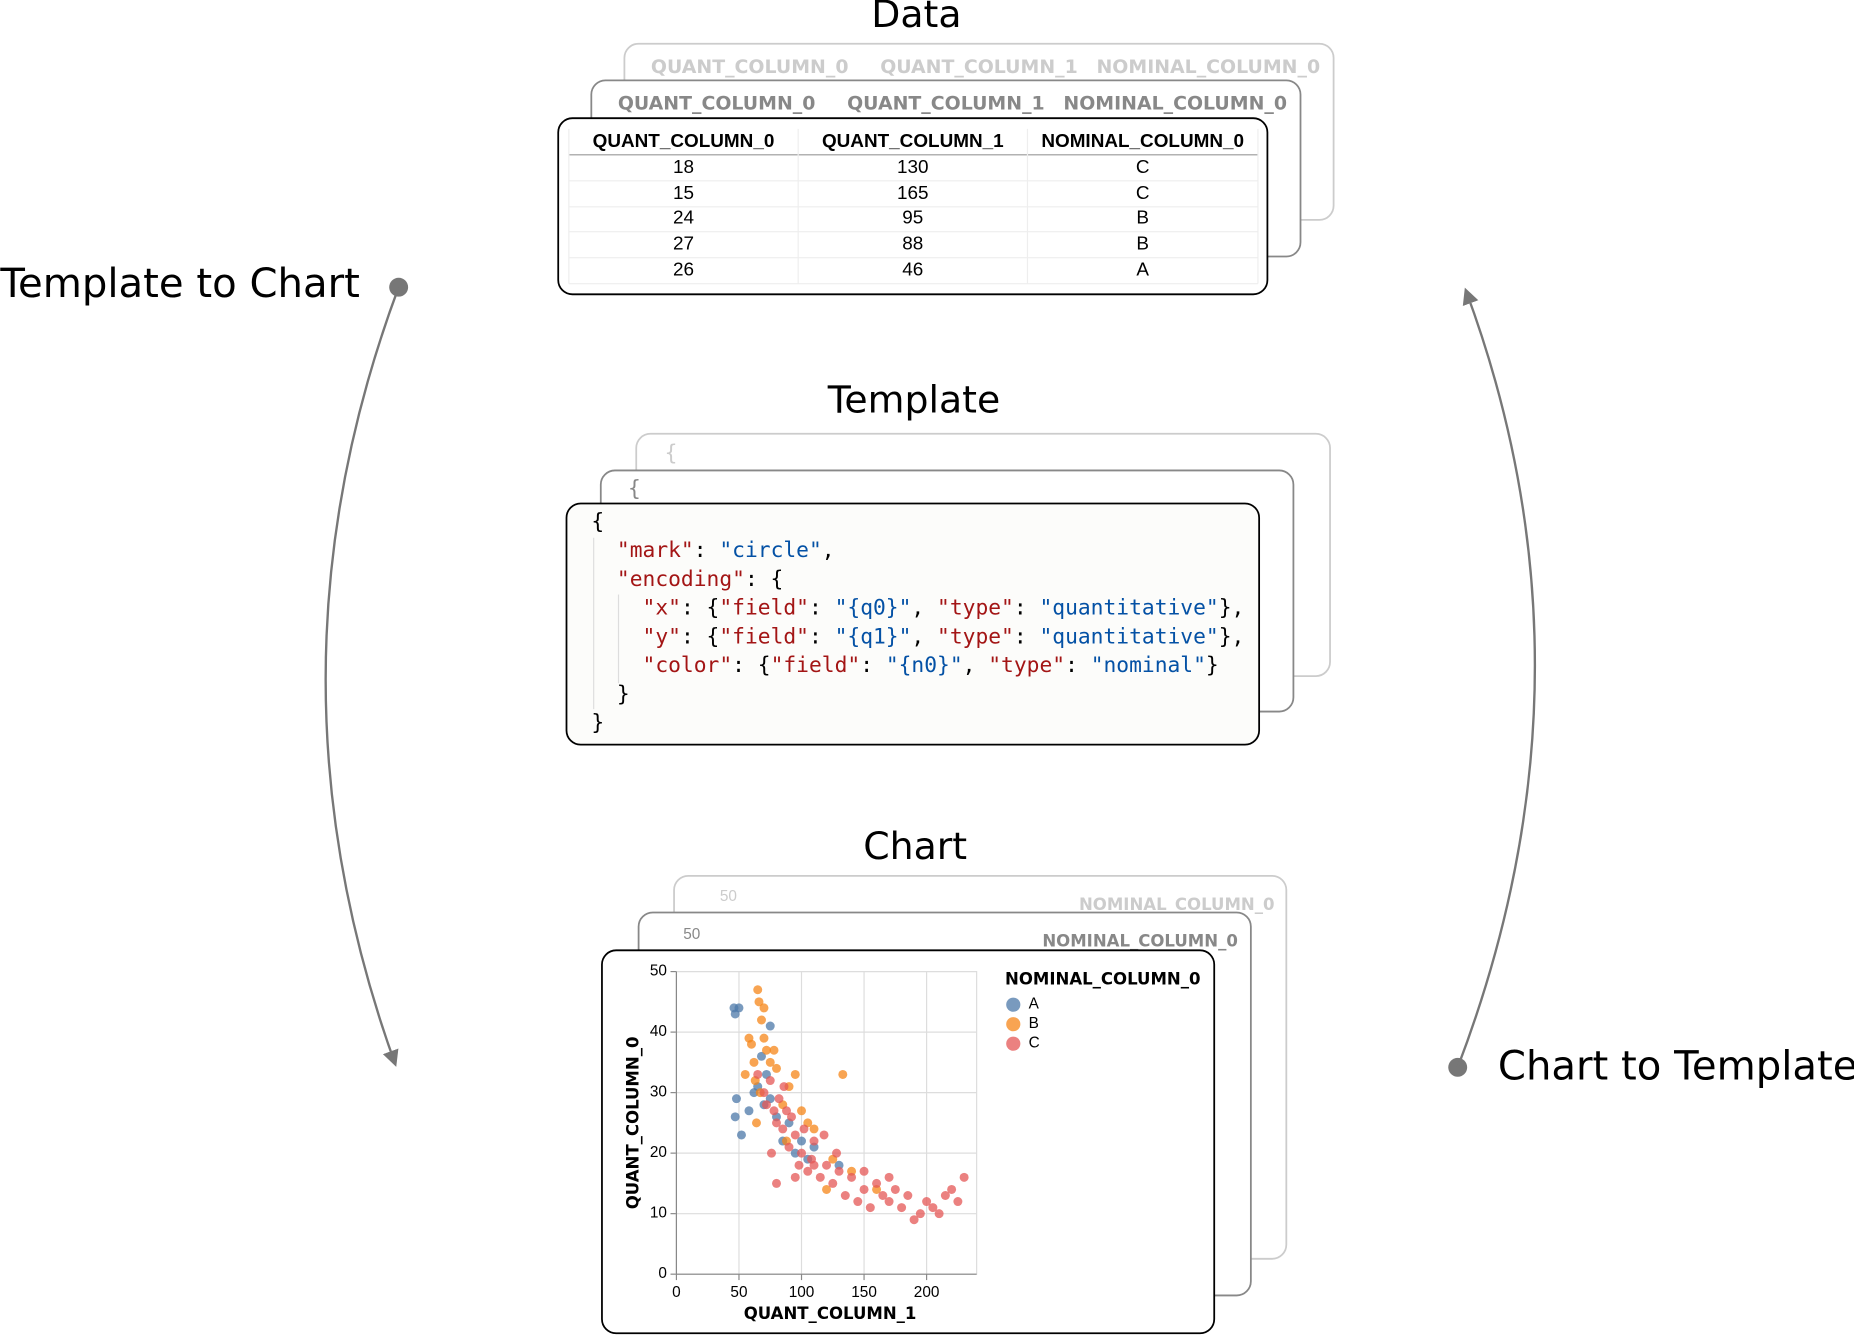 This screenshot has height=1338, width=1854. Describe the element at coordinates (764, 608) in the screenshot. I see `code-token: "field"` at that location.